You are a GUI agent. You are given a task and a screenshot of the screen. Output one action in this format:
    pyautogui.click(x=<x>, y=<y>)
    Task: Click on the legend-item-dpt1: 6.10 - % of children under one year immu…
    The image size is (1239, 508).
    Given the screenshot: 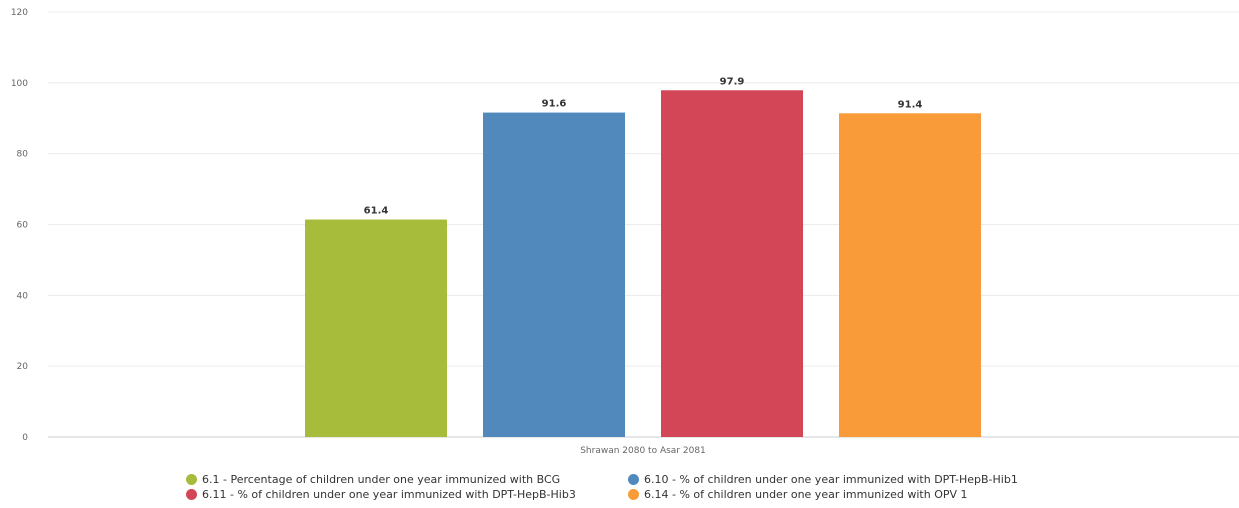 What is the action you would take?
    pyautogui.click(x=823, y=479)
    